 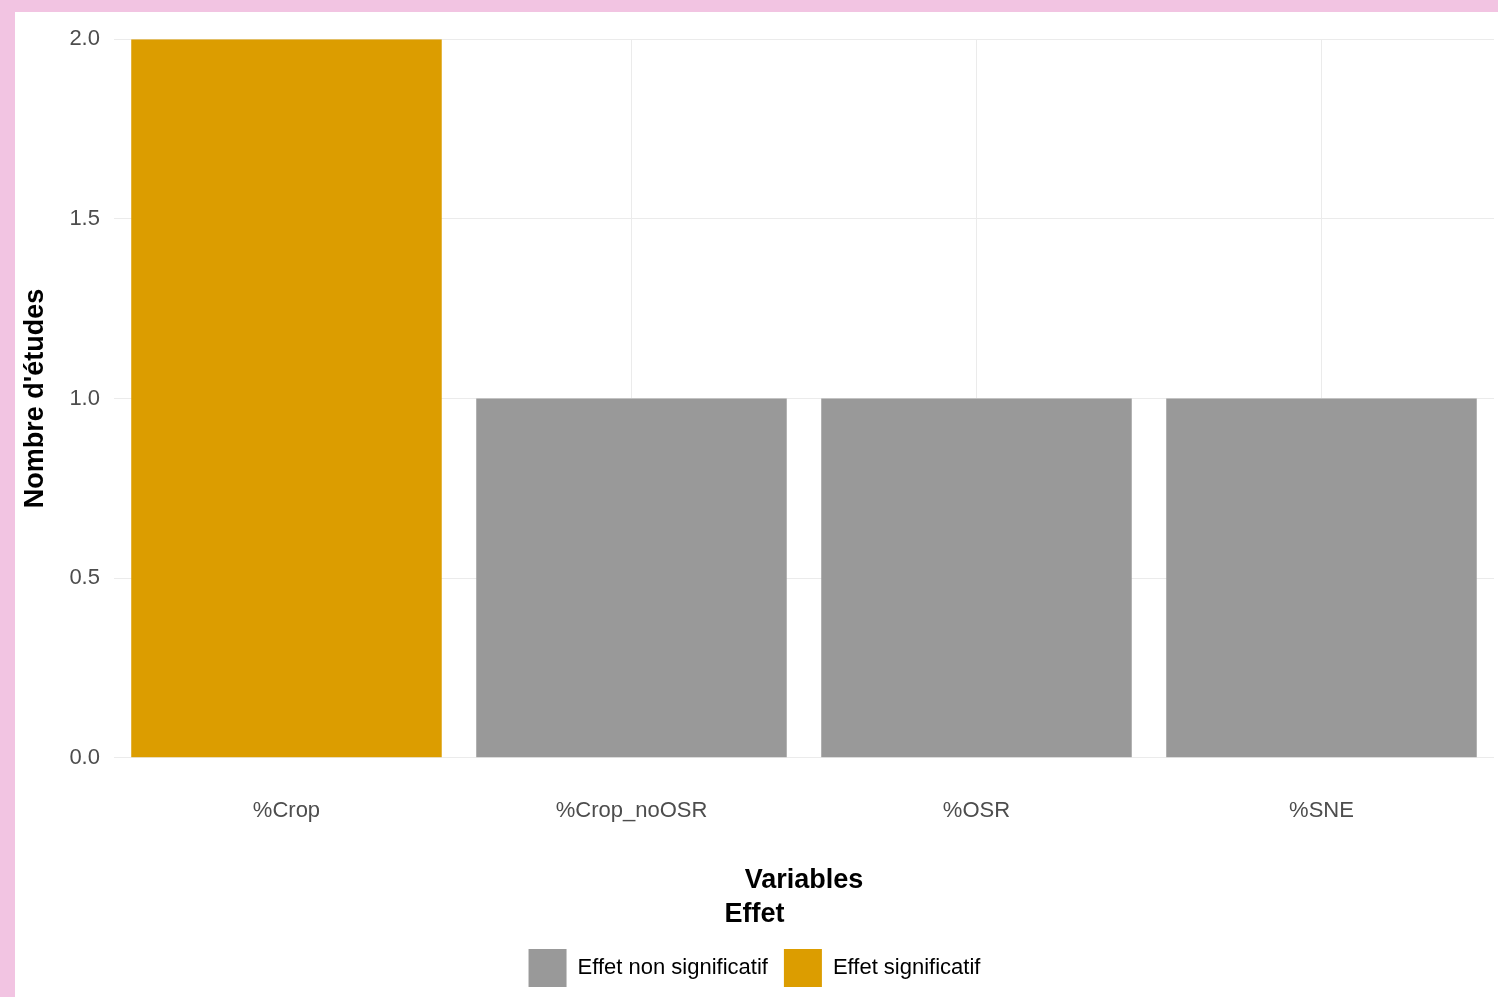 I want to click on x-tick-label: %SNE, so click(x=1321, y=810).